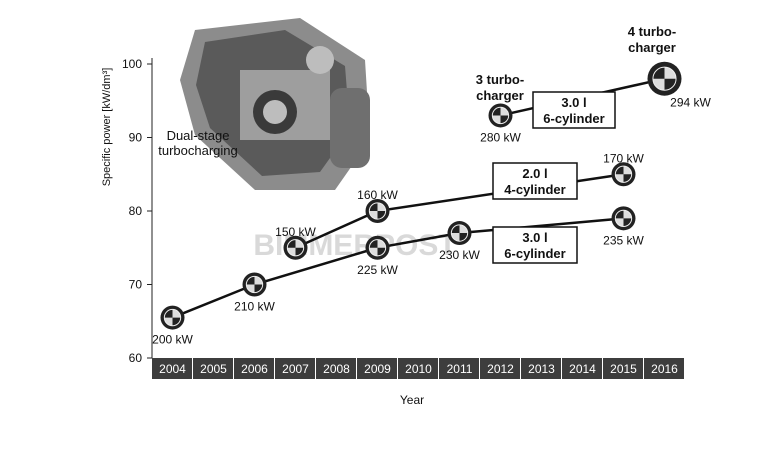 The height and width of the screenshot is (470, 768). I want to click on box-top-line1: 3.0 l, so click(573, 102).